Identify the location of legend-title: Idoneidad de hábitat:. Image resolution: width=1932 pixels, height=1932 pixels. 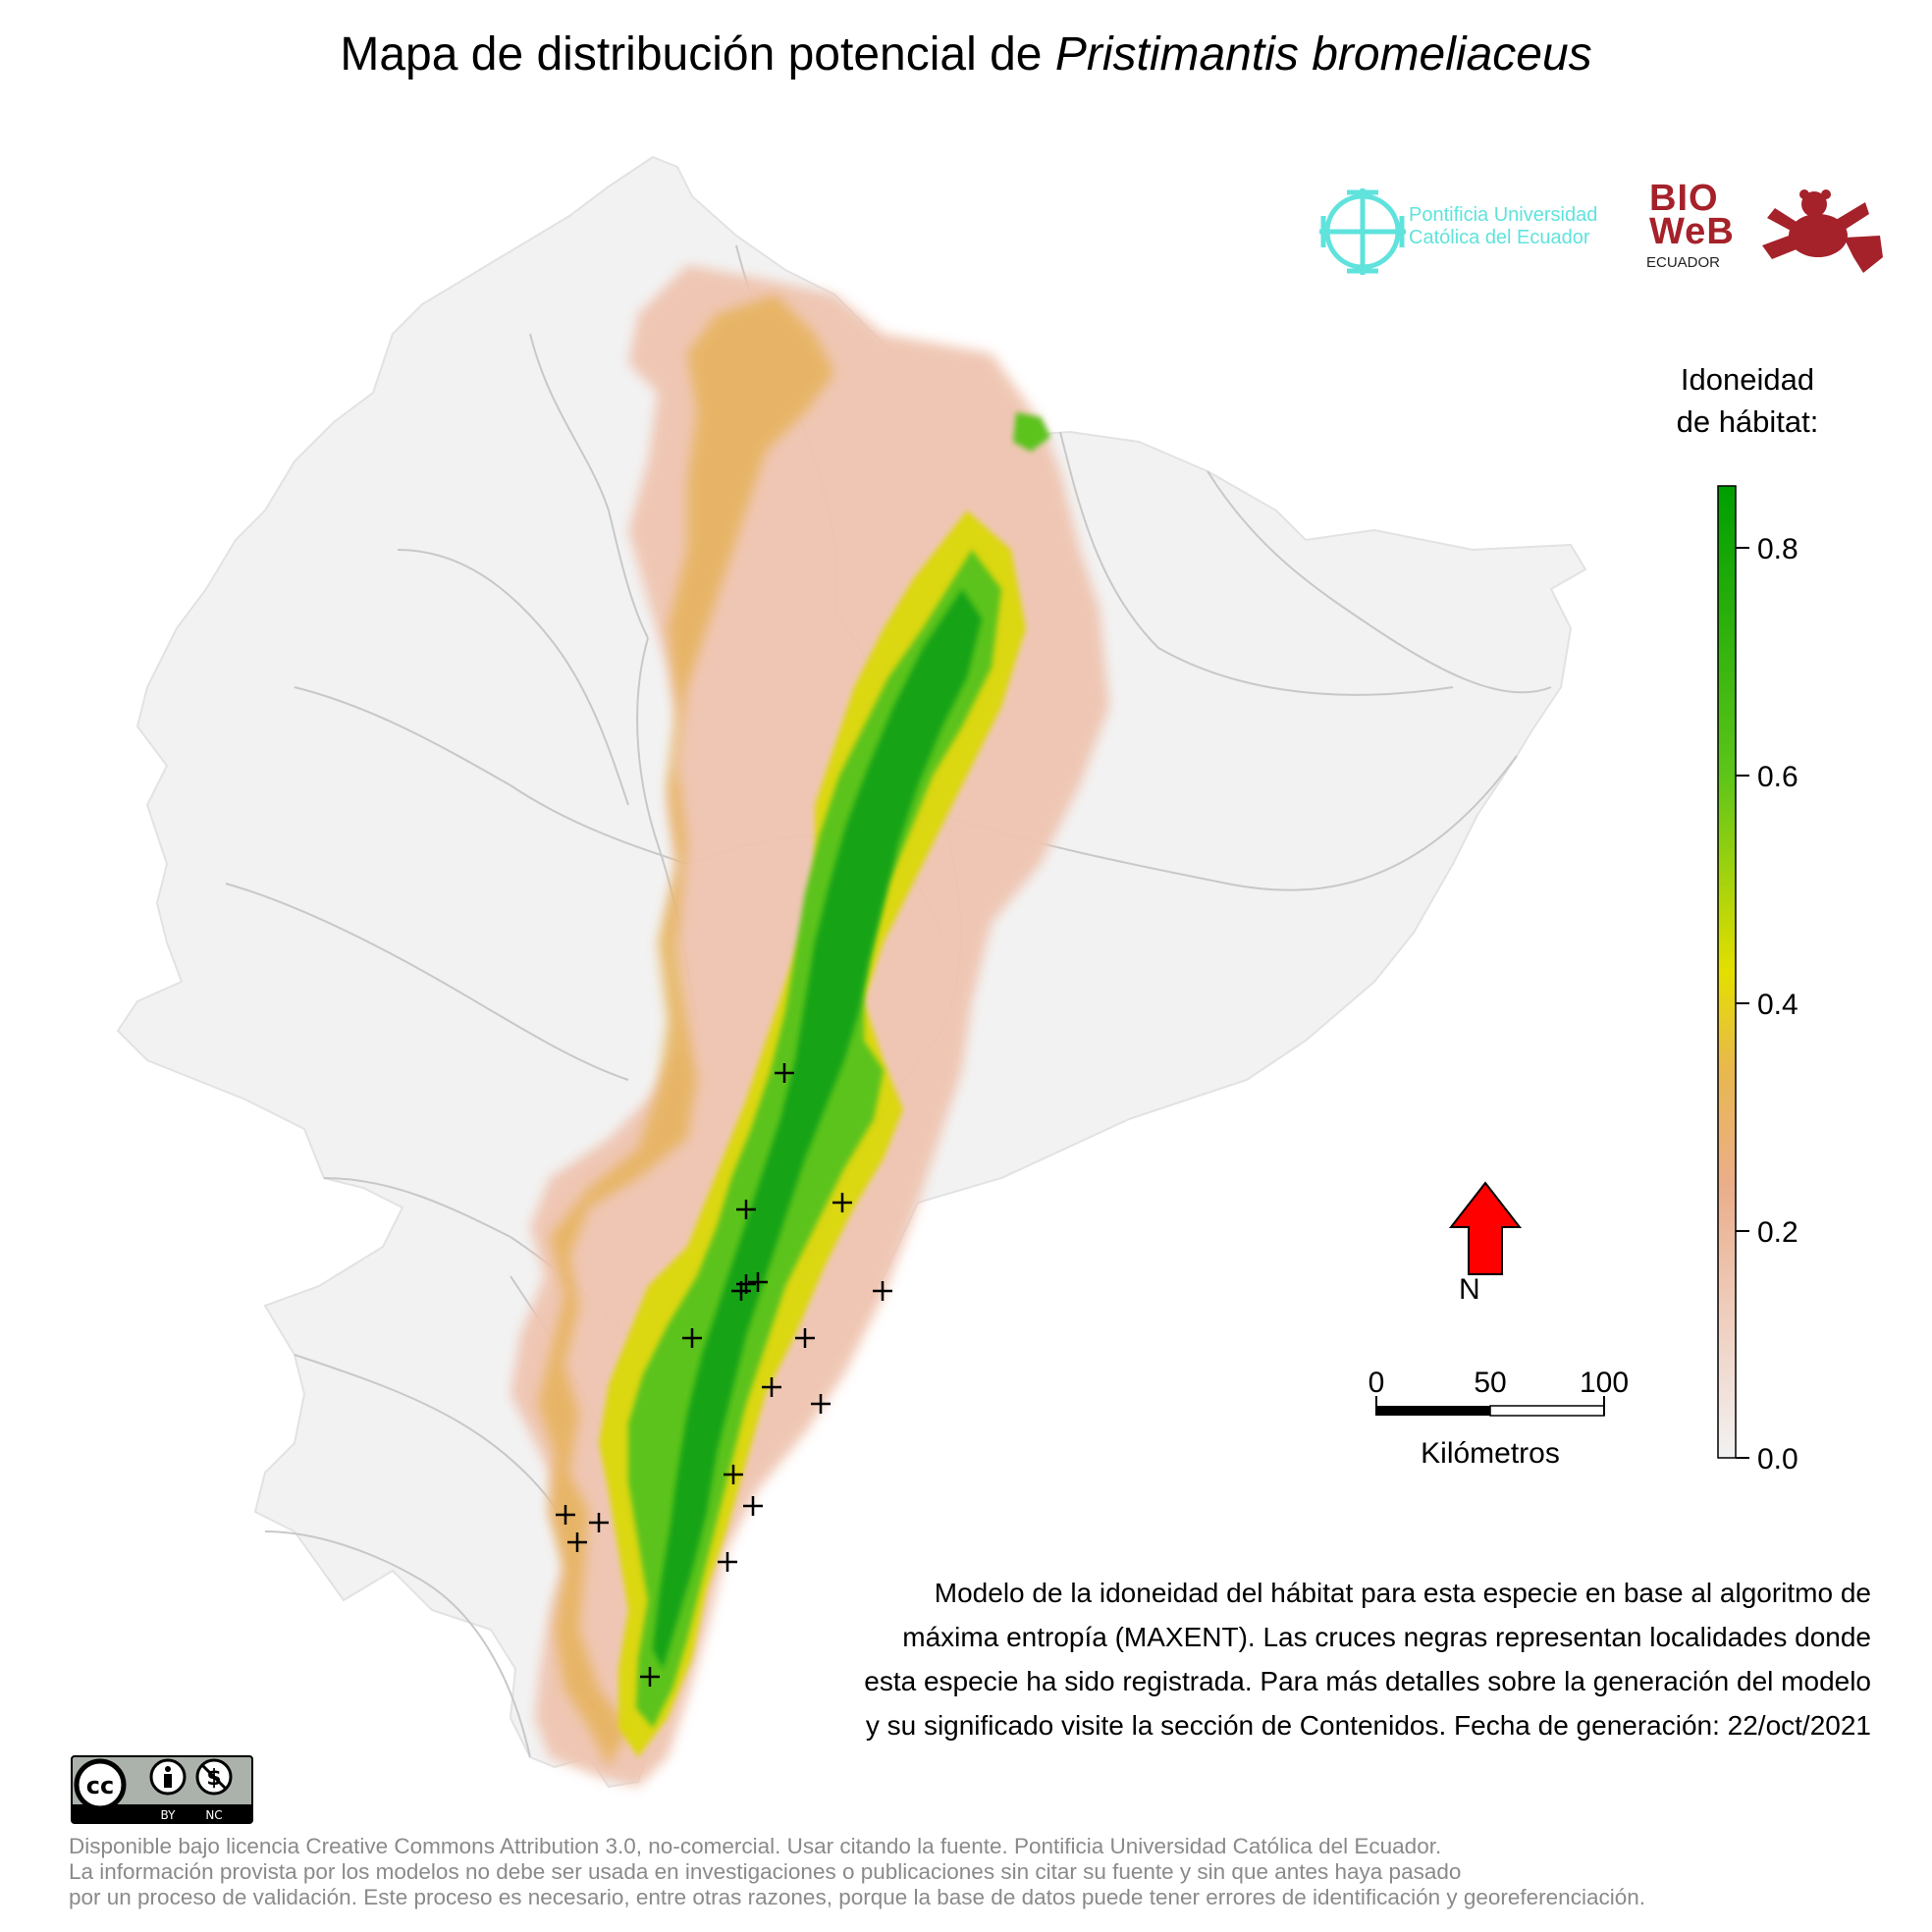
(1747, 400).